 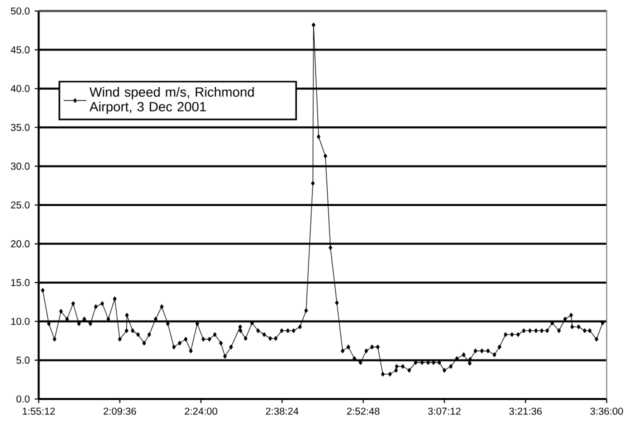 I want to click on legend-label: Wind speed m/s, Richmond Airport, 3 Dec 2001, so click(x=171, y=100).